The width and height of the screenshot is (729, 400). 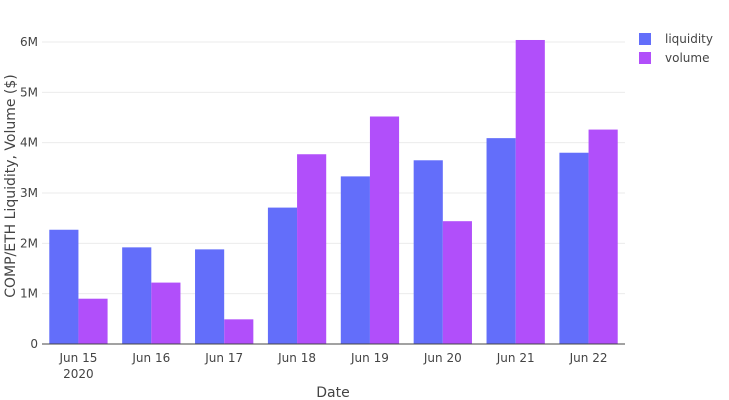 What do you see at coordinates (645, 58) in the screenshot?
I see `legend-swatch-volume` at bounding box center [645, 58].